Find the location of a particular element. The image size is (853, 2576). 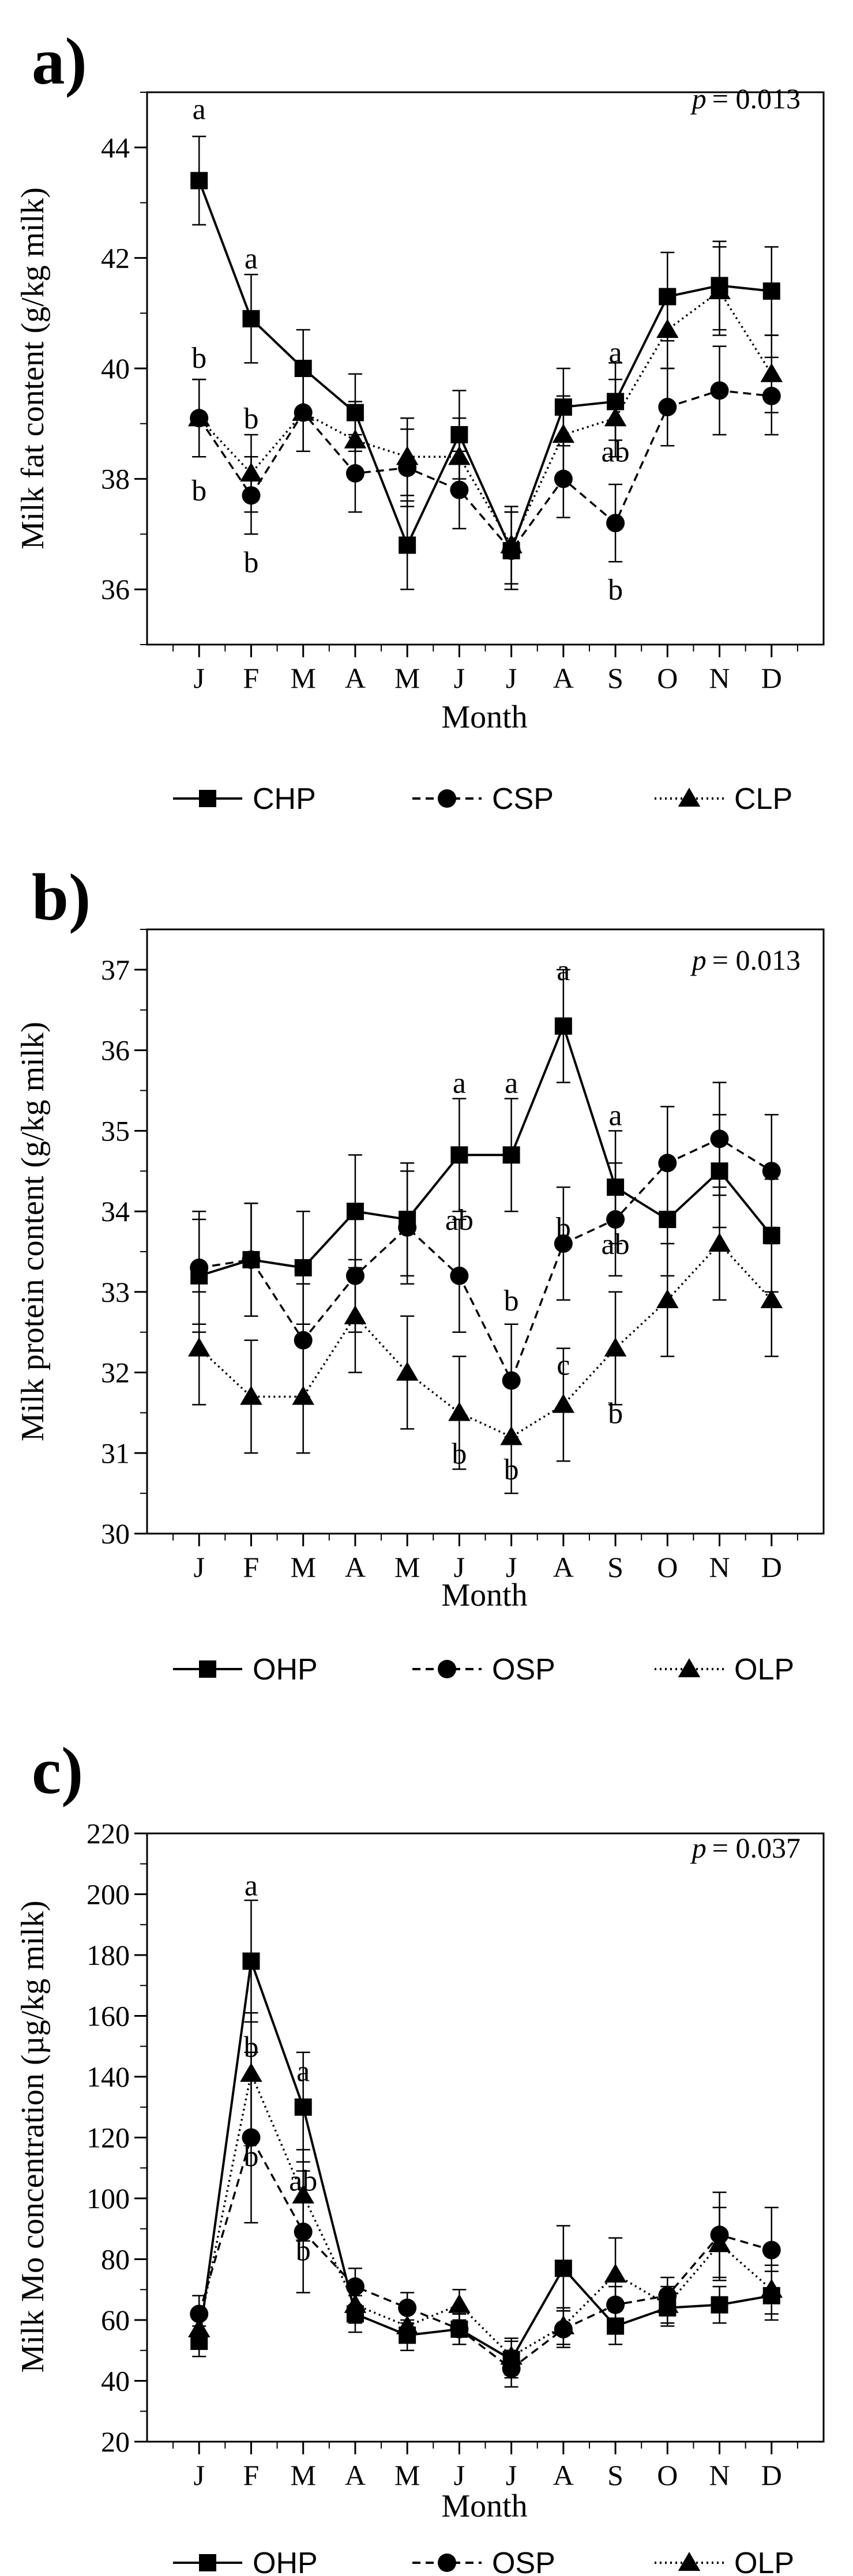

series-csp is located at coordinates (485, 467).